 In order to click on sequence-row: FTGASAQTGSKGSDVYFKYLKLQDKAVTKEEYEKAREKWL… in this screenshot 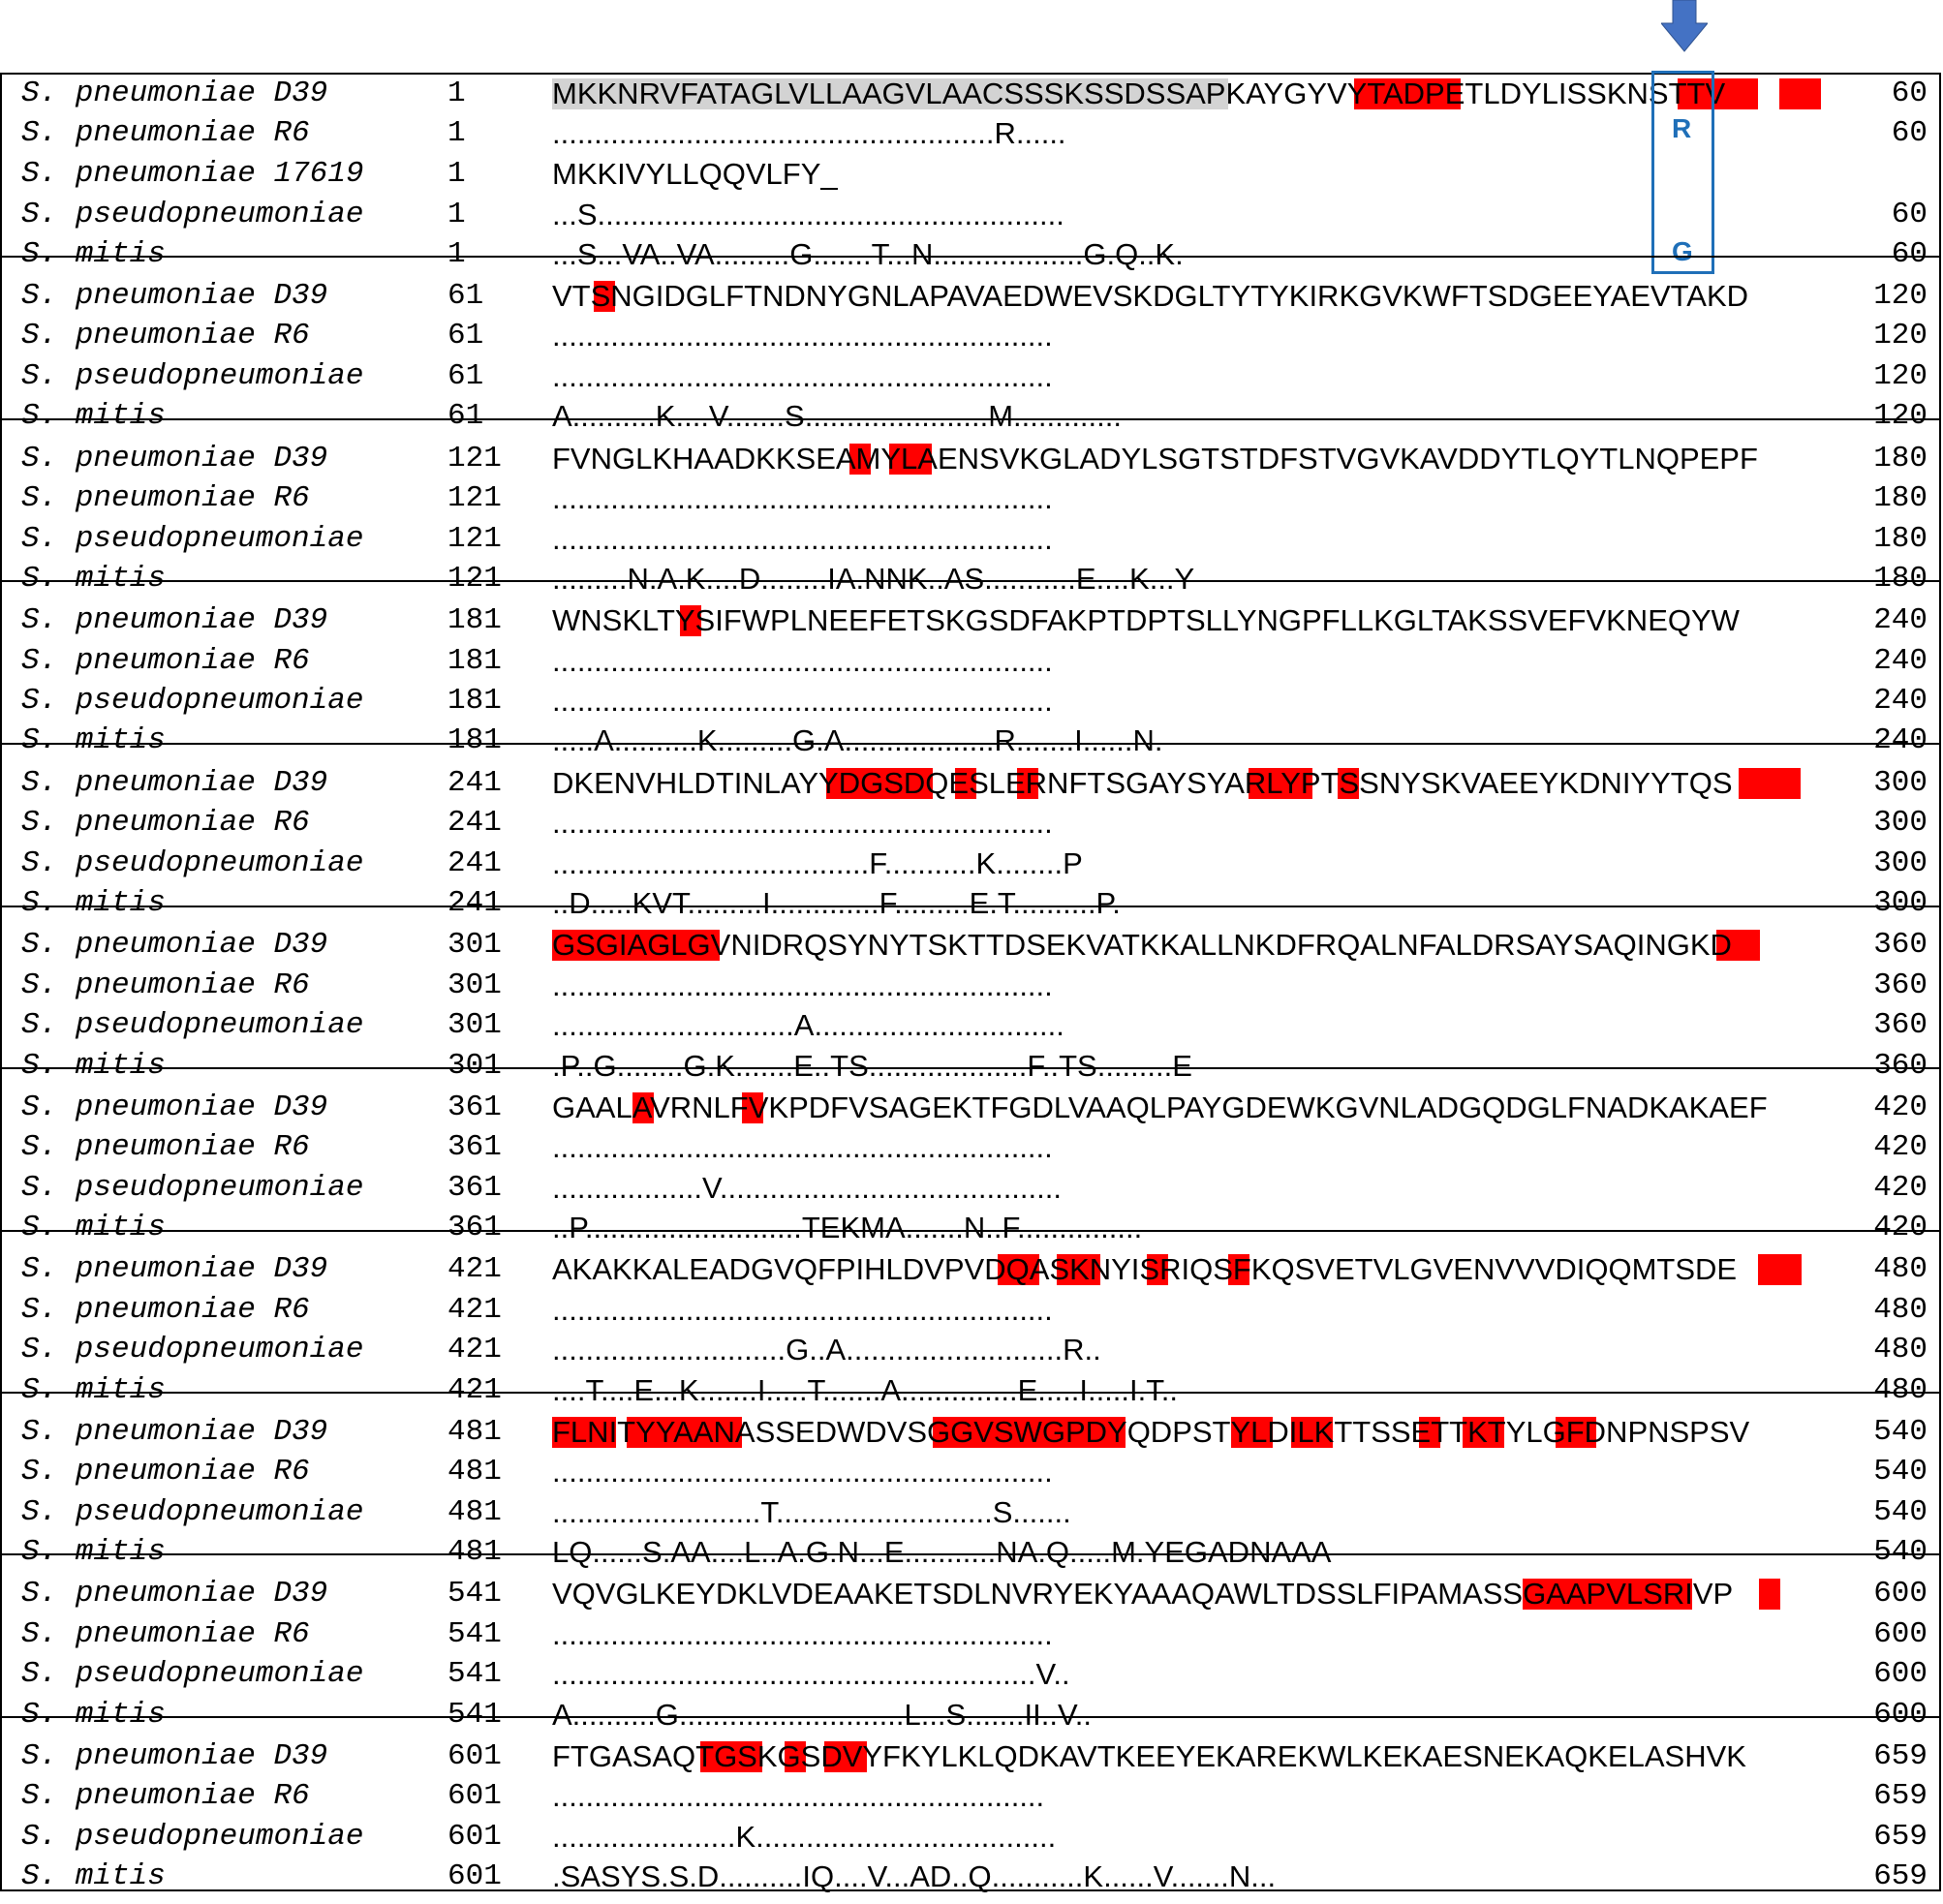, I will do `click(1149, 1756)`.